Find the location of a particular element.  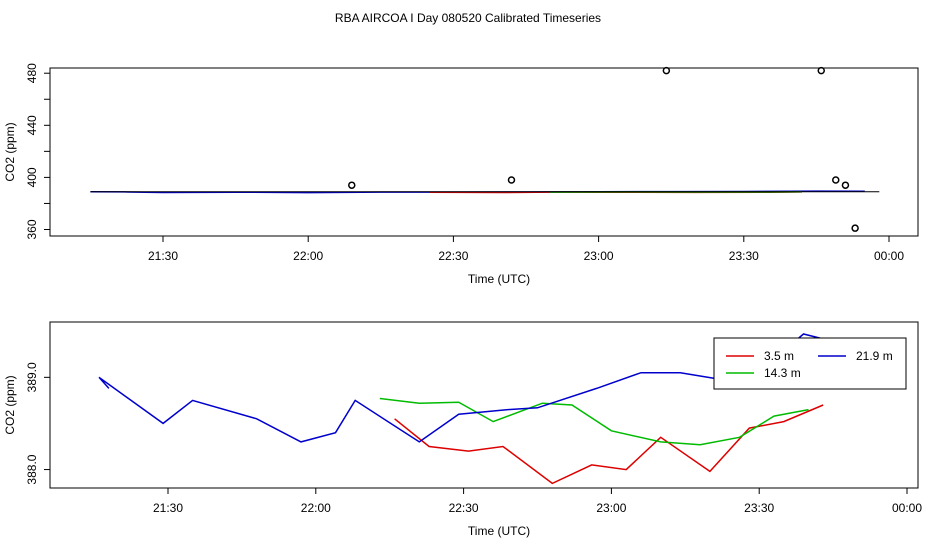

series-line-3-5-m is located at coordinates (609, 444).